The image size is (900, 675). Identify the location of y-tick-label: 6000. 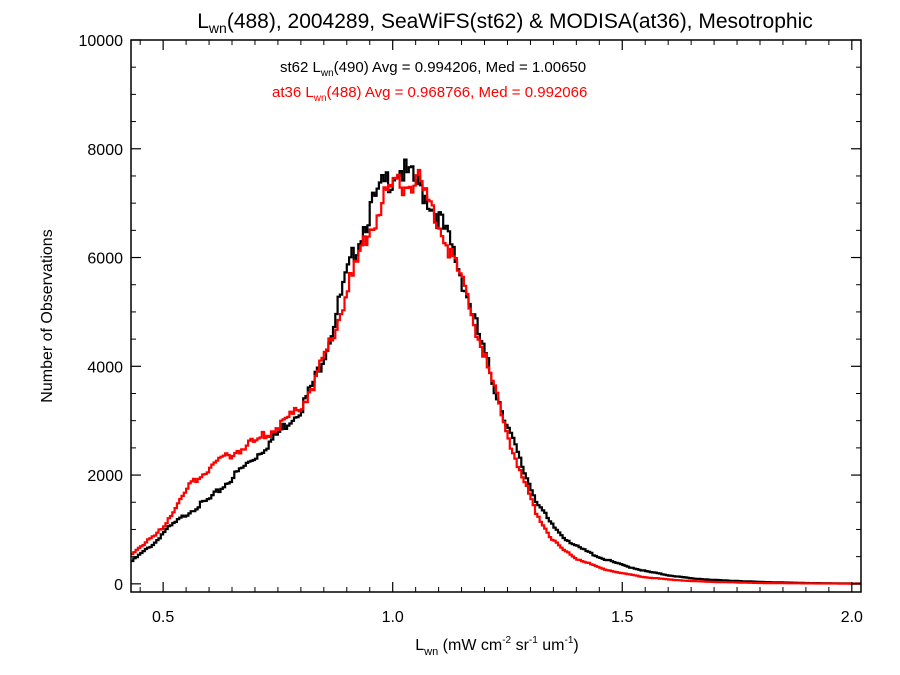
(105, 259).